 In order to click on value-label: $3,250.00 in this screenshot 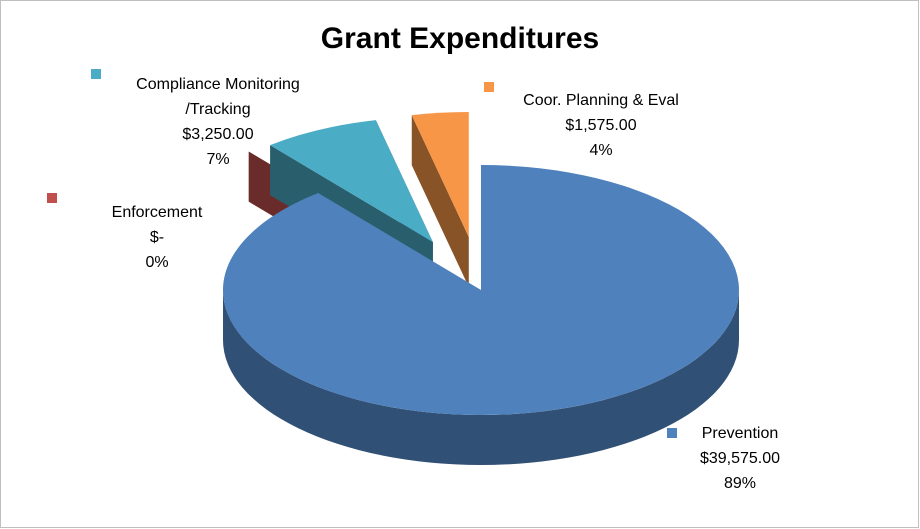, I will do `click(218, 134)`.